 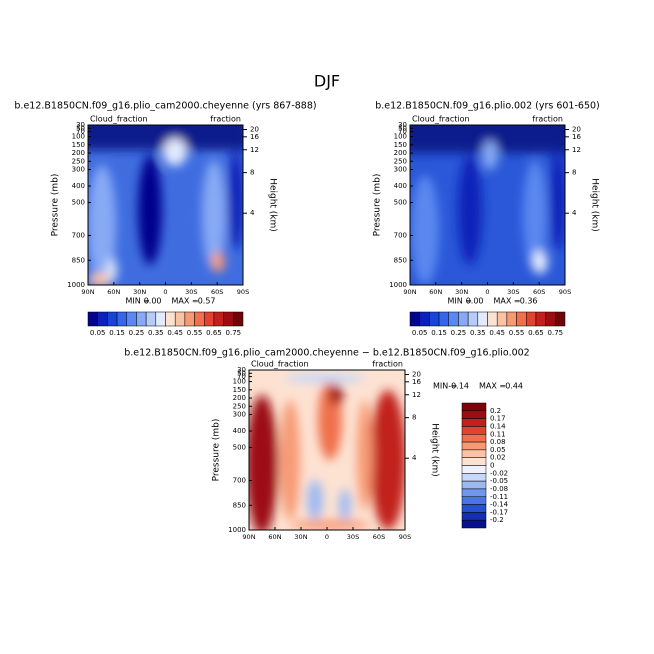 I want to click on y-tick-label: 1000, so click(x=76, y=285).